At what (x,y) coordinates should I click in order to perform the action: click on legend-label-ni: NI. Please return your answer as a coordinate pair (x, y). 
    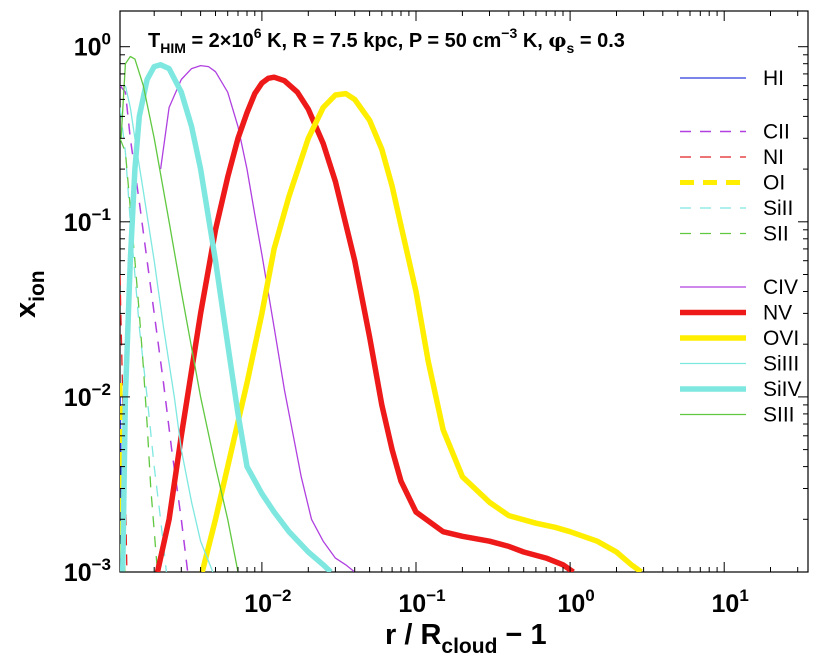
    Looking at the image, I should click on (773, 157).